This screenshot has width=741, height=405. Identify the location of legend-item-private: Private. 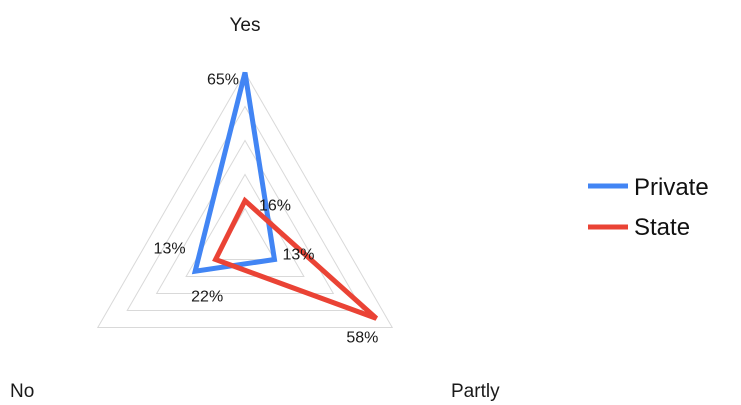
(648, 187).